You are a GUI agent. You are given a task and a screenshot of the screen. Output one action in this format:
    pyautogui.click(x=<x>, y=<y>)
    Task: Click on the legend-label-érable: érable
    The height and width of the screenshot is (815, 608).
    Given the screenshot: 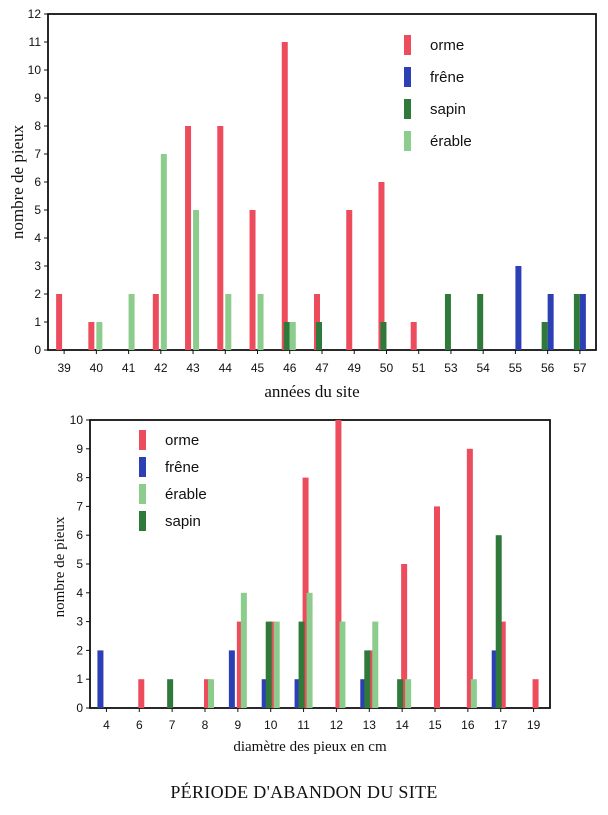 What is the action you would take?
    pyautogui.click(x=451, y=141)
    